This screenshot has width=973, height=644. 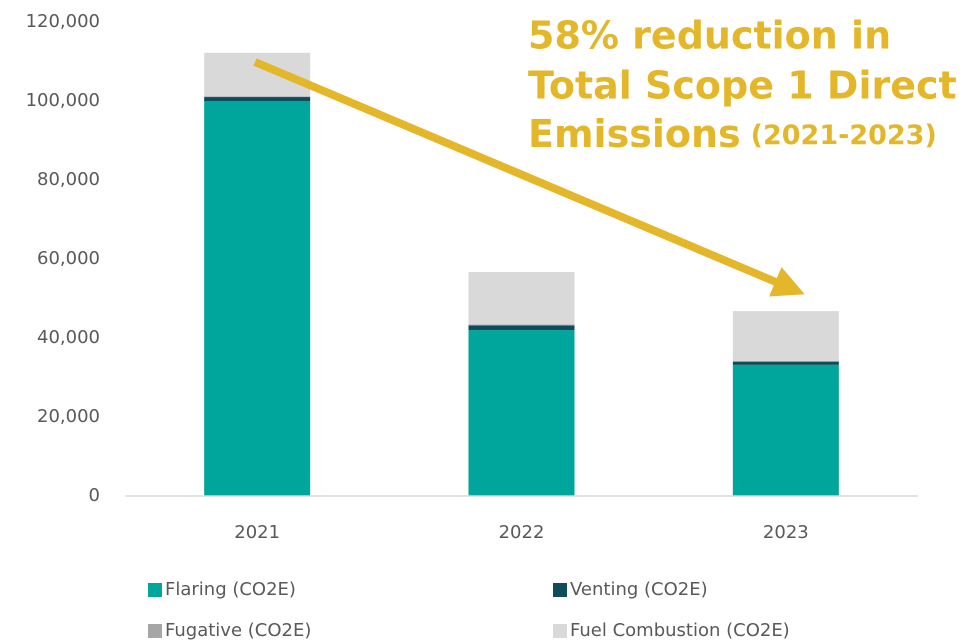 I want to click on legend-label: Venting (CO2E), so click(x=639, y=589).